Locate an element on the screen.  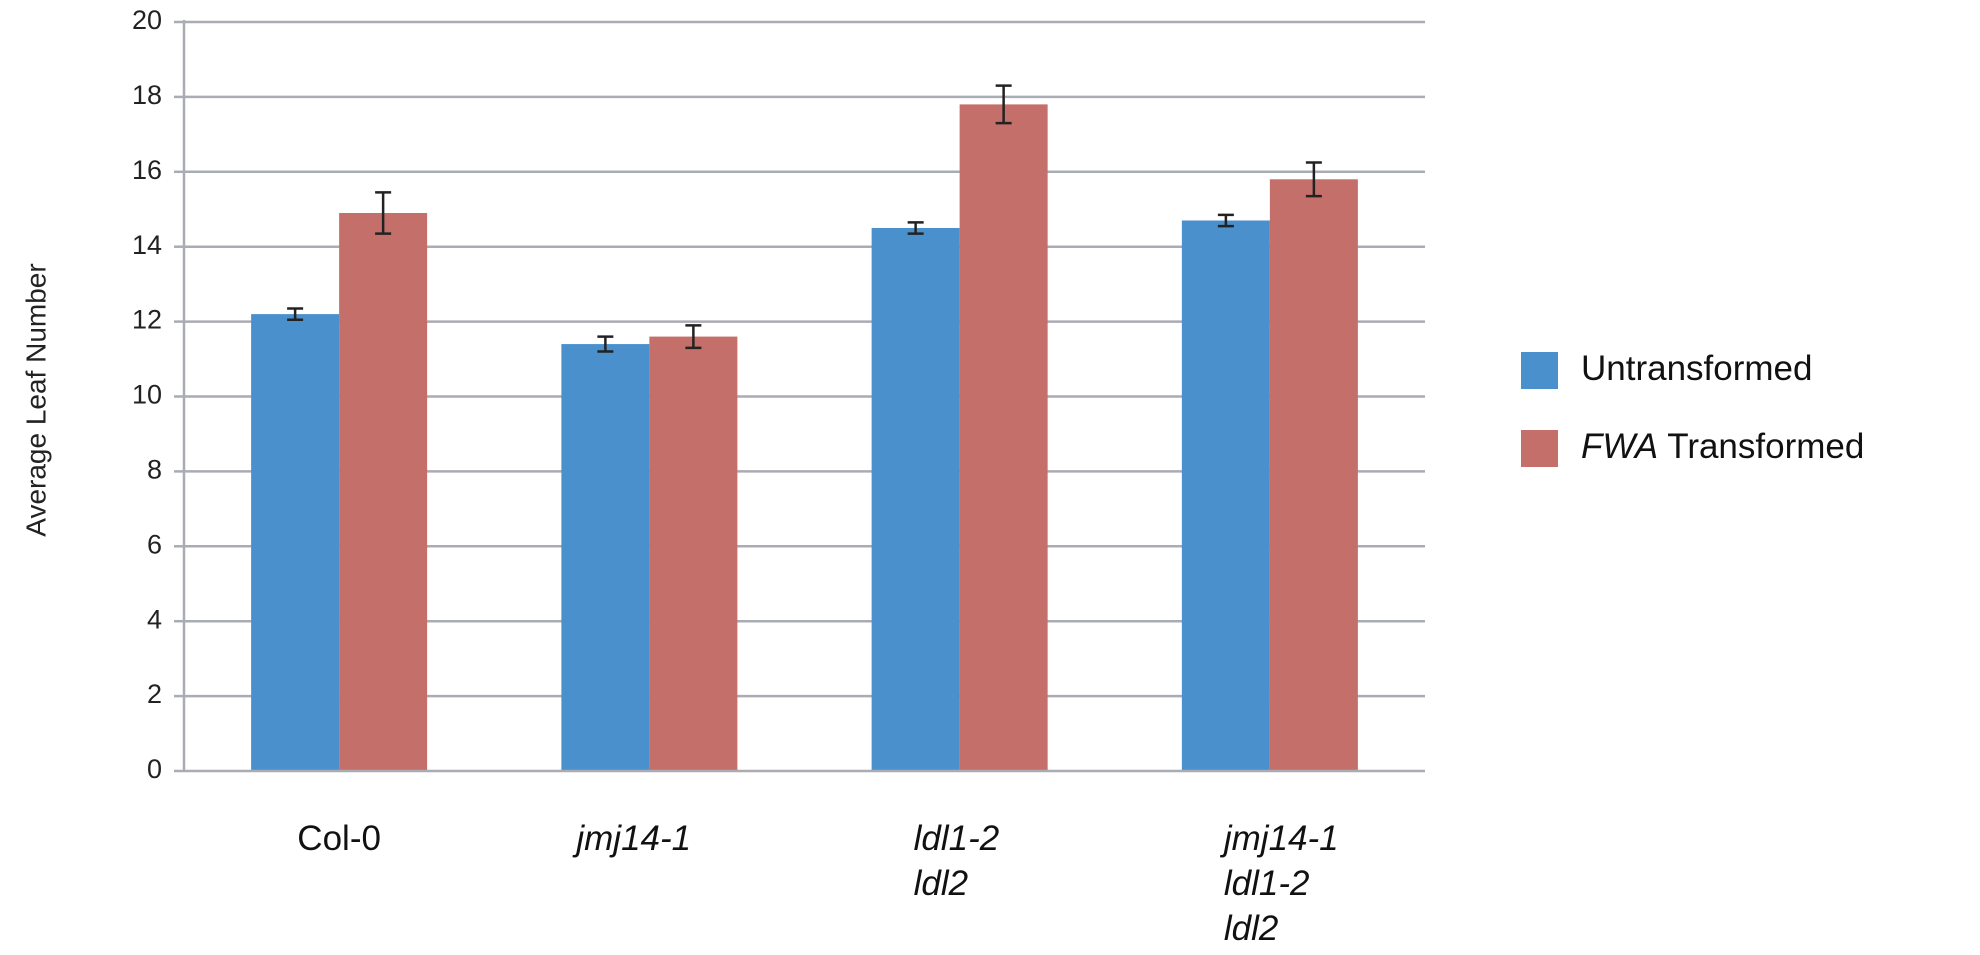
legend: Untransformed FWA Transformed is located at coordinates (1692, 408).